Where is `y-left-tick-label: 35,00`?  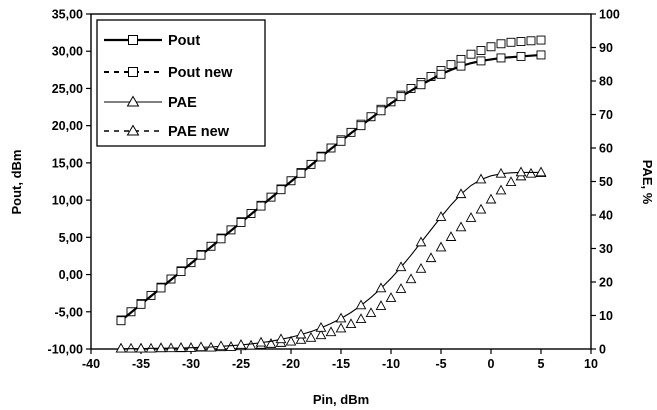
y-left-tick-label: 35,00 is located at coordinates (67, 15).